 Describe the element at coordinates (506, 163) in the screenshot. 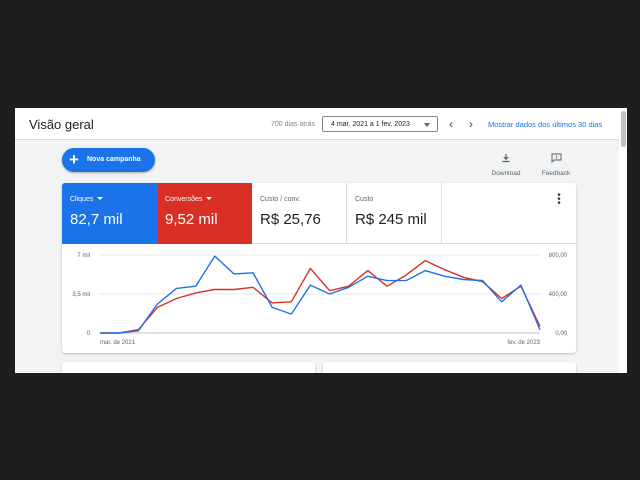

I see `download-button: Download` at that location.